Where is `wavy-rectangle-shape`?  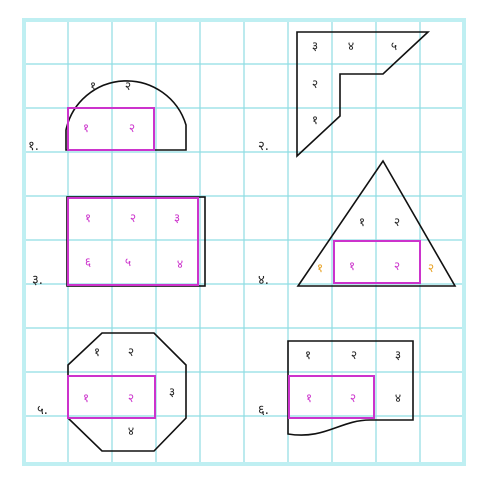
wavy-rectangle-shape is located at coordinates (350, 388).